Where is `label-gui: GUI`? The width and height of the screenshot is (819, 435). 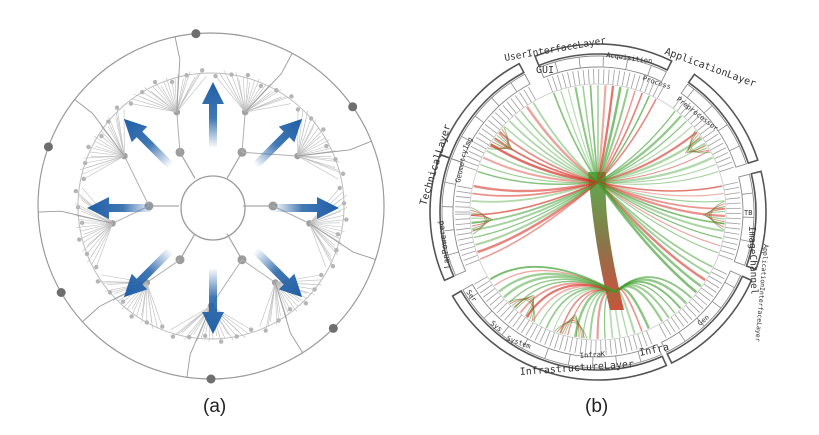 label-gui: GUI is located at coordinates (545, 70).